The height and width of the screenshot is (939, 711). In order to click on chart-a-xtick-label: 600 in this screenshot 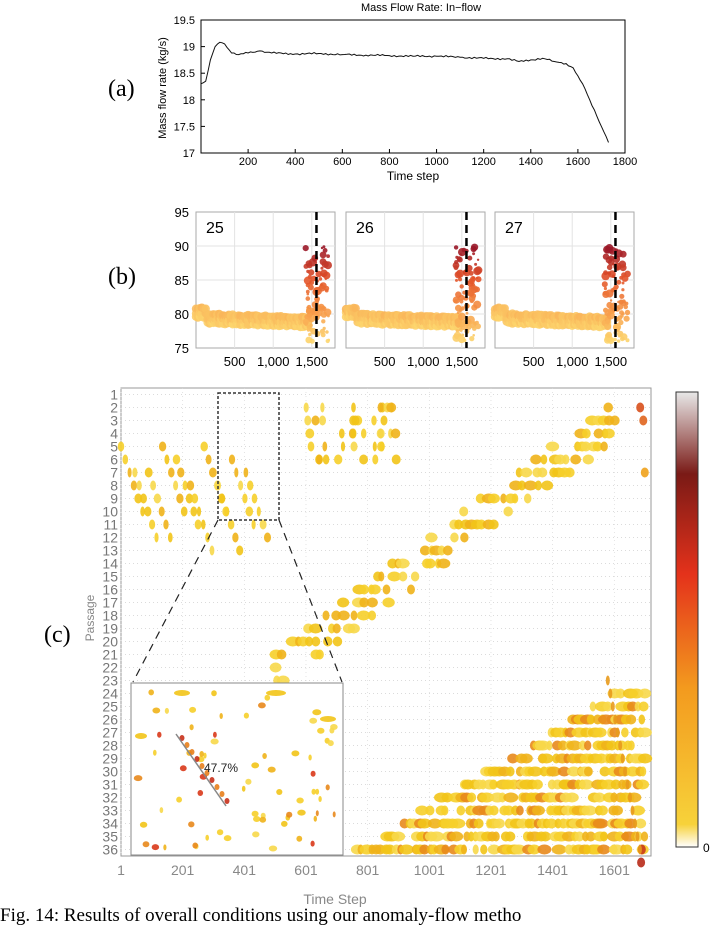, I will do `click(342, 162)`.